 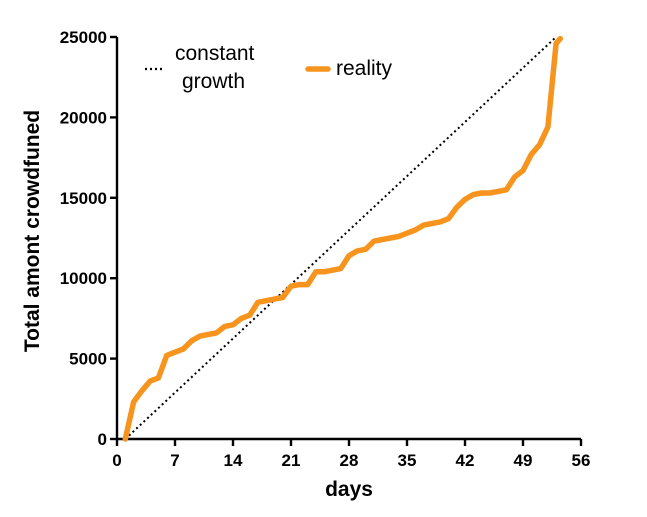 What do you see at coordinates (174, 460) in the screenshot?
I see `x-tick-label-7: 7` at bounding box center [174, 460].